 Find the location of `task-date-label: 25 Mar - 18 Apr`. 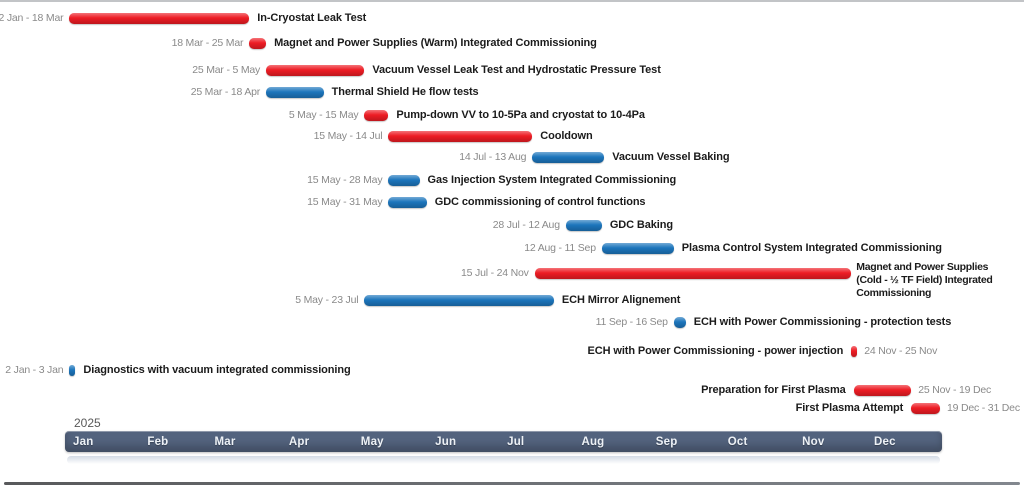

task-date-label: 25 Mar - 18 Apr is located at coordinates (225, 92).